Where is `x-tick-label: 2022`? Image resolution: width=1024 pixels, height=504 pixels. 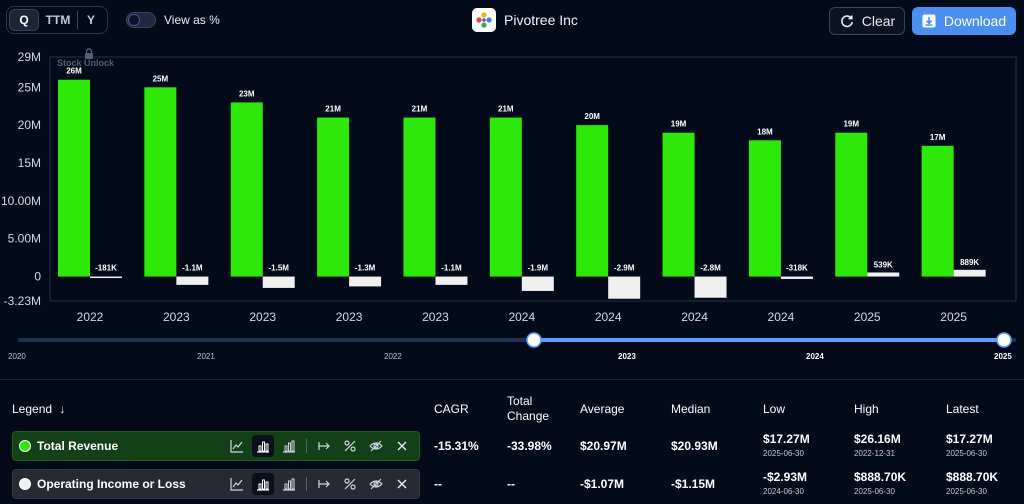
x-tick-label: 2022 is located at coordinates (90, 317).